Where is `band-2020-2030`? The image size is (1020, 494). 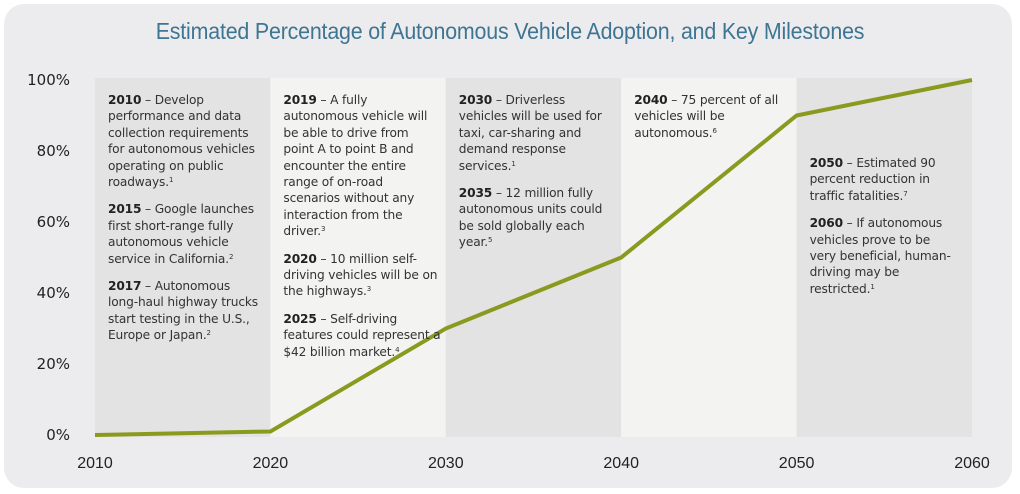 band-2020-2030 is located at coordinates (358, 257).